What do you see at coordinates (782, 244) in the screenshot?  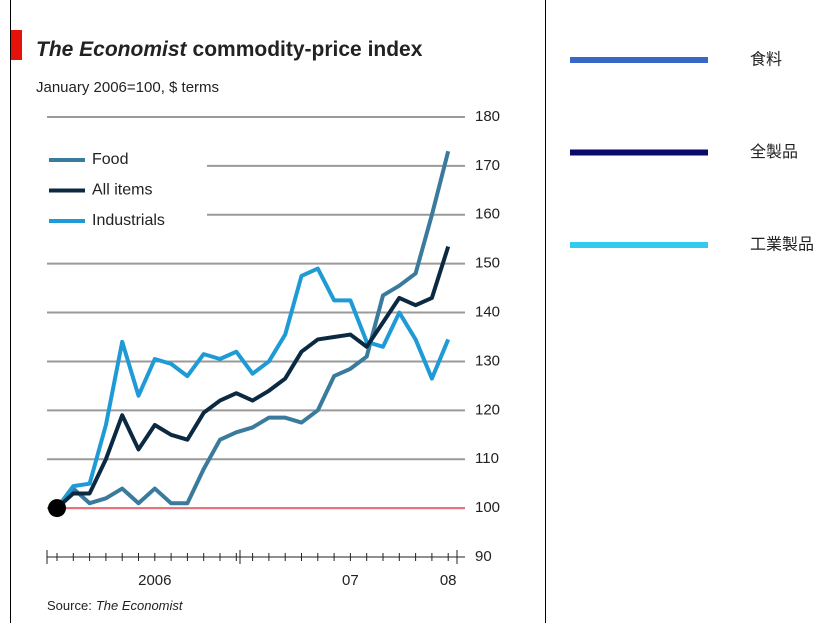 I see `side-legend-label: 工業製品` at bounding box center [782, 244].